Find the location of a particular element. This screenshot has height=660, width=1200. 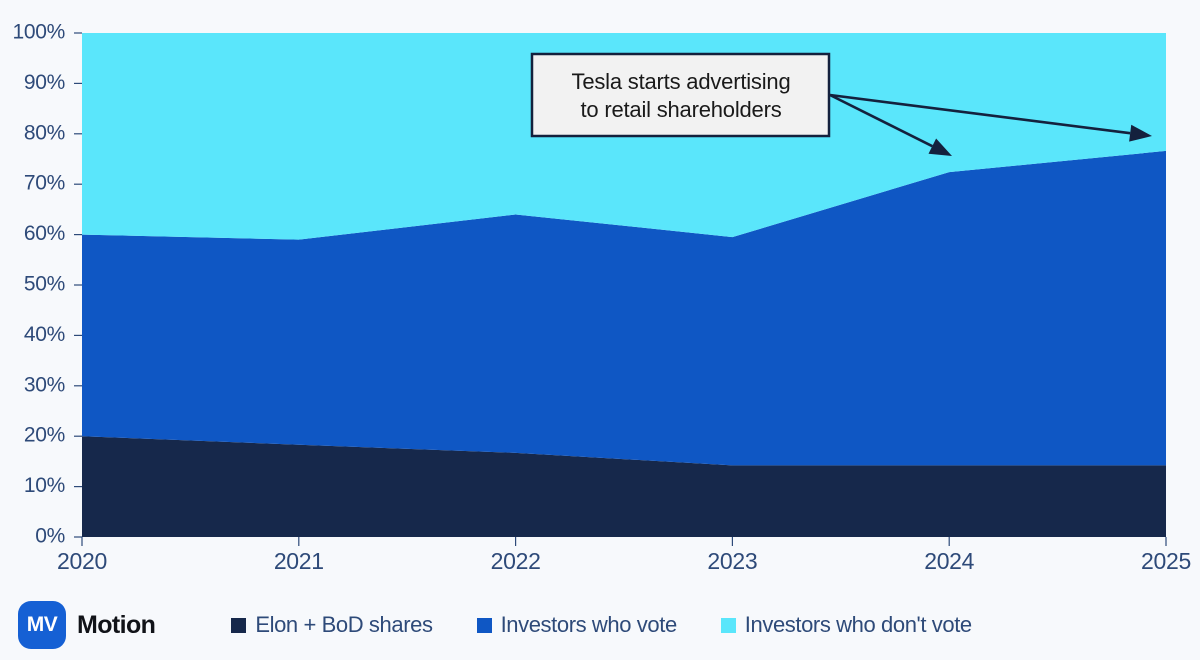

x-tick-label: 2025 is located at coordinates (1166, 561).